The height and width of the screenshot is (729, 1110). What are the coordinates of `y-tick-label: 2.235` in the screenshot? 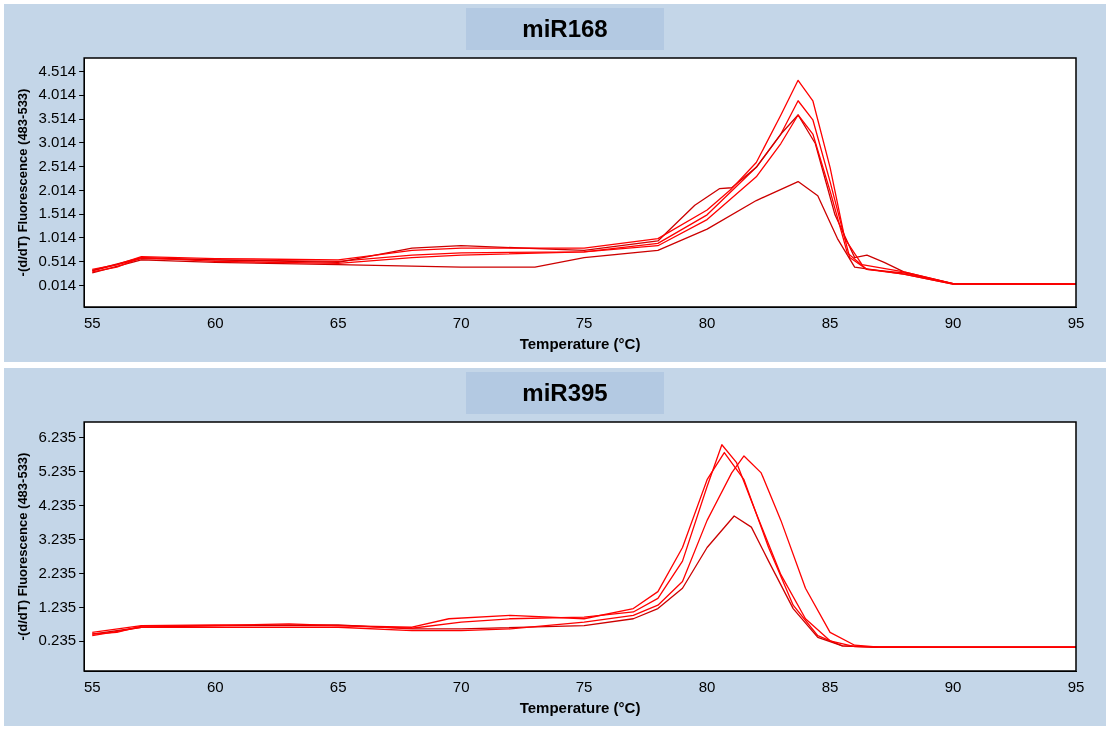 It's located at (57, 572).